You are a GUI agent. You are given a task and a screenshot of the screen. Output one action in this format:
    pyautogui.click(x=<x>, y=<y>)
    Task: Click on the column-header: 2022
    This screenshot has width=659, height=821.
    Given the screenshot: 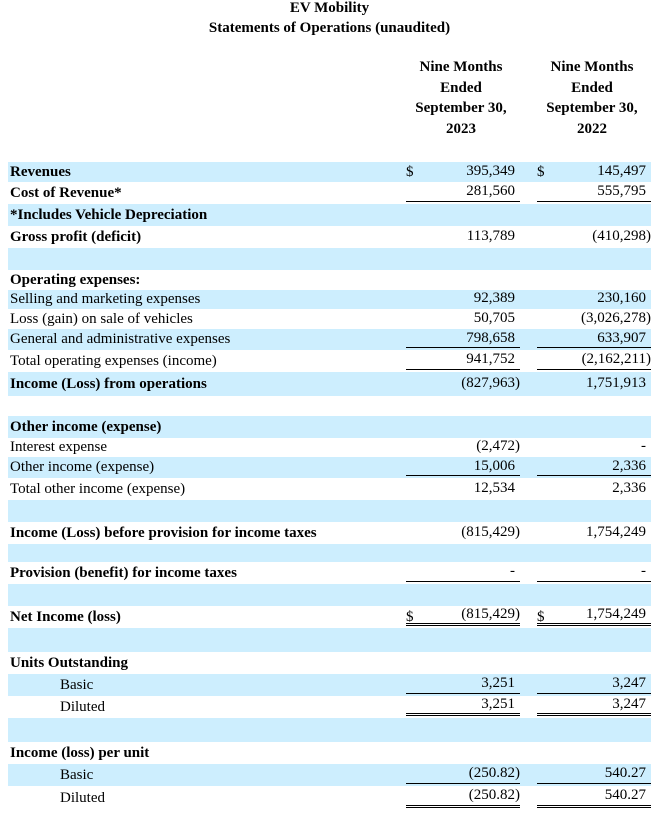 What is the action you would take?
    pyautogui.click(x=592, y=128)
    